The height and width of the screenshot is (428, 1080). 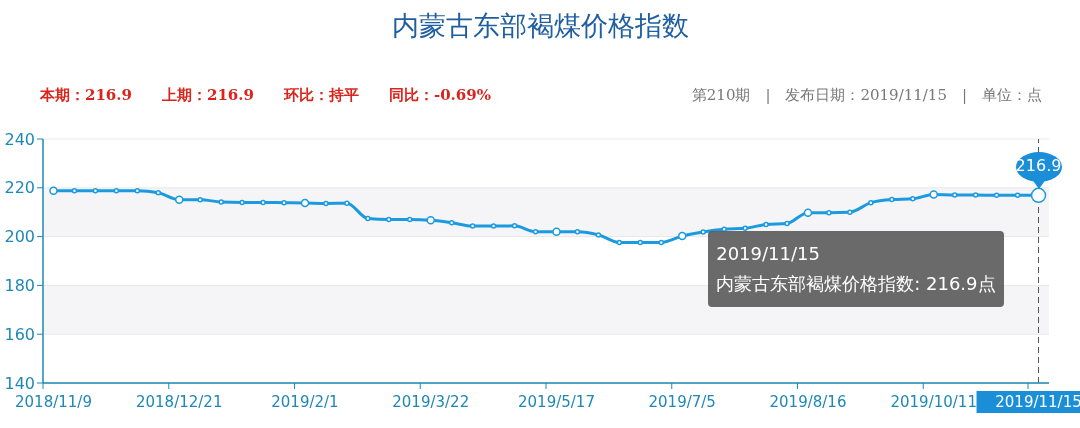 I want to click on annotation: 2019/11/15 内蒙古东部褐煤价格指数: 216.9点, so click(x=856, y=269).